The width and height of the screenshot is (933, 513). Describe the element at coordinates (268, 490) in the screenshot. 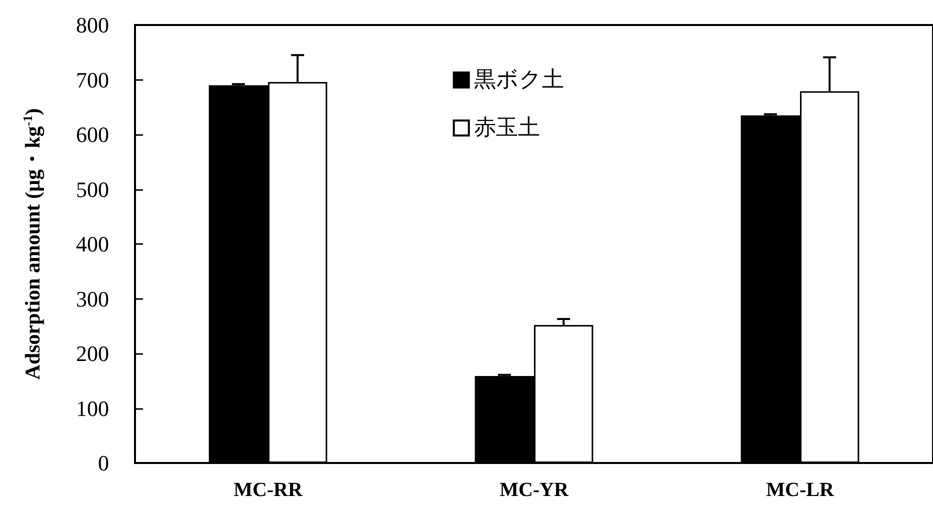

I see `x-tick-label: MC-RR` at that location.